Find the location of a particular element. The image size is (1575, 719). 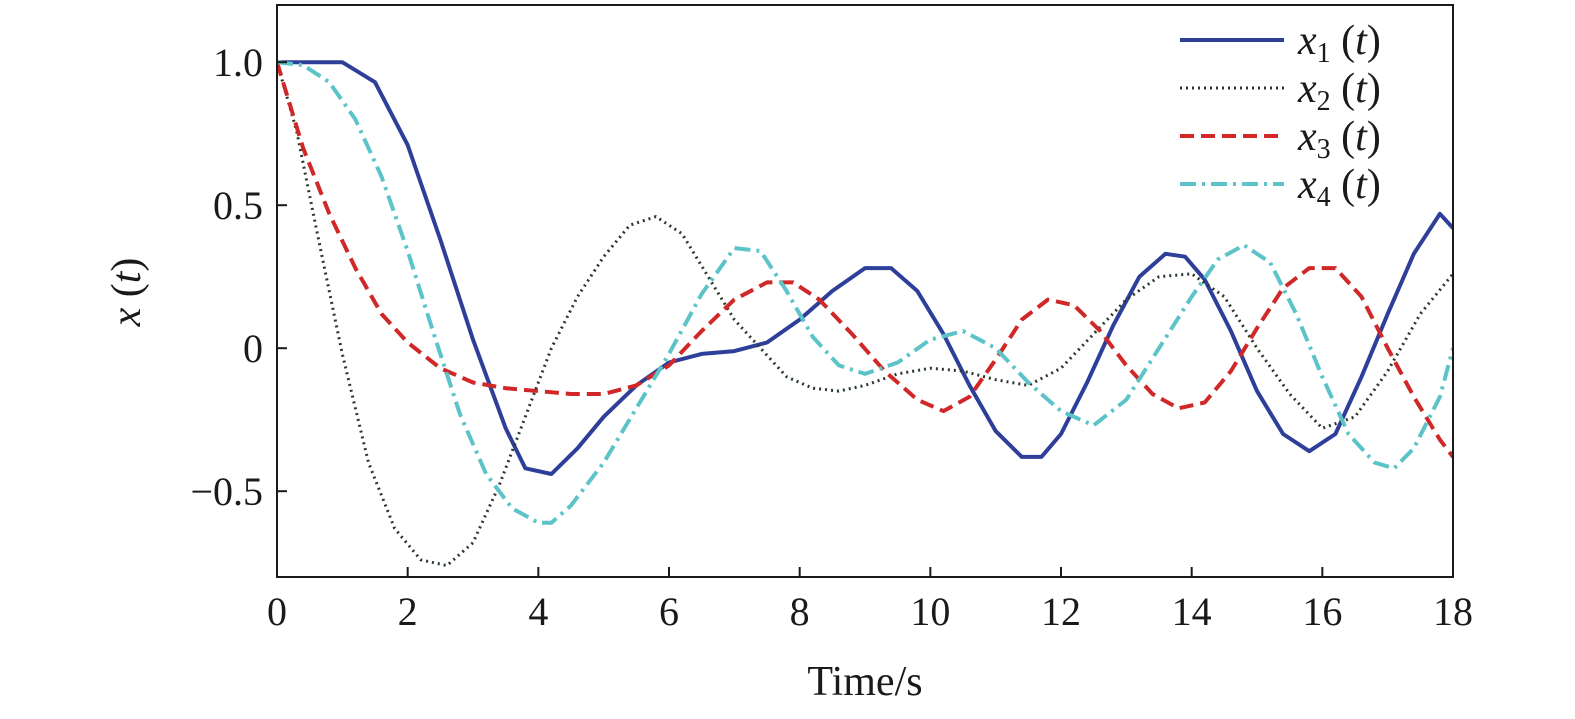

x-tick-label: 6 is located at coordinates (669, 611).